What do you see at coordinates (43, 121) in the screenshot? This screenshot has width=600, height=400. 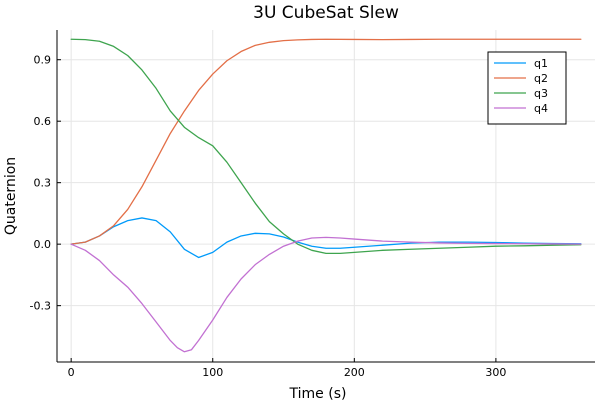 I see `y-tick-label: 0.6` at bounding box center [43, 121].